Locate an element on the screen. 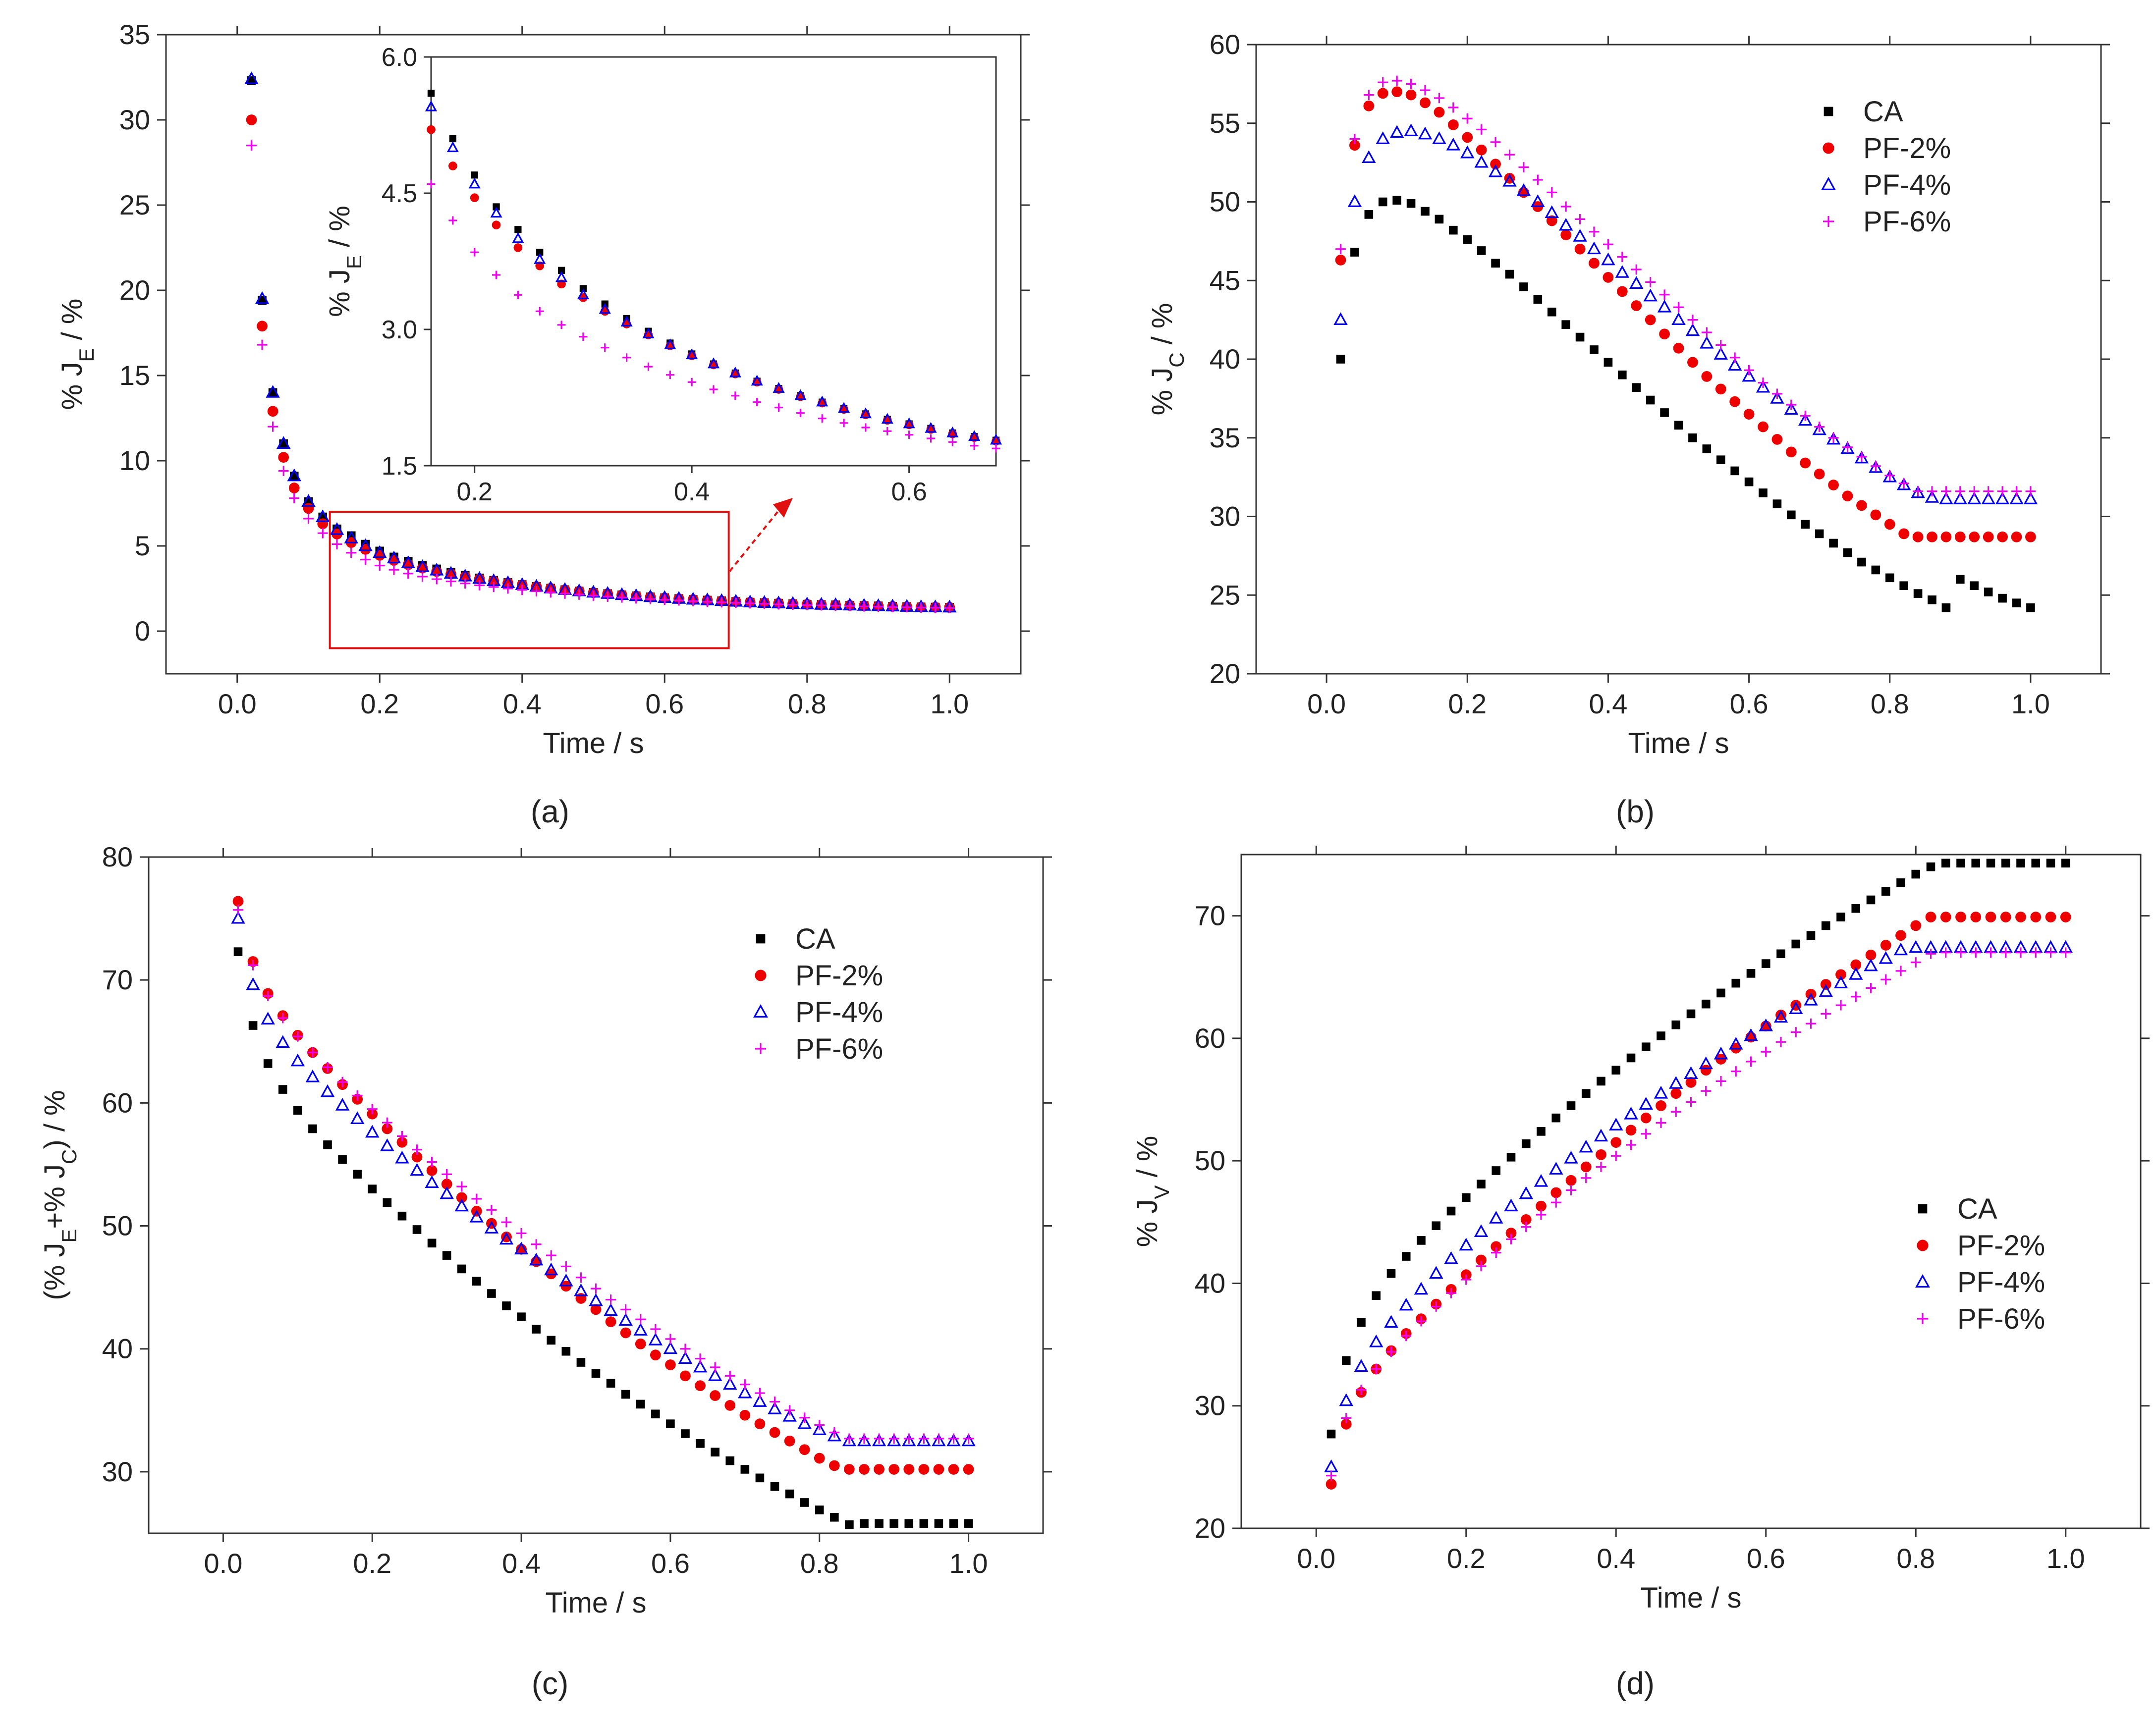 The width and height of the screenshot is (2156, 1723). chart-c-y-title-sub1: E is located at coordinates (69, 1236).